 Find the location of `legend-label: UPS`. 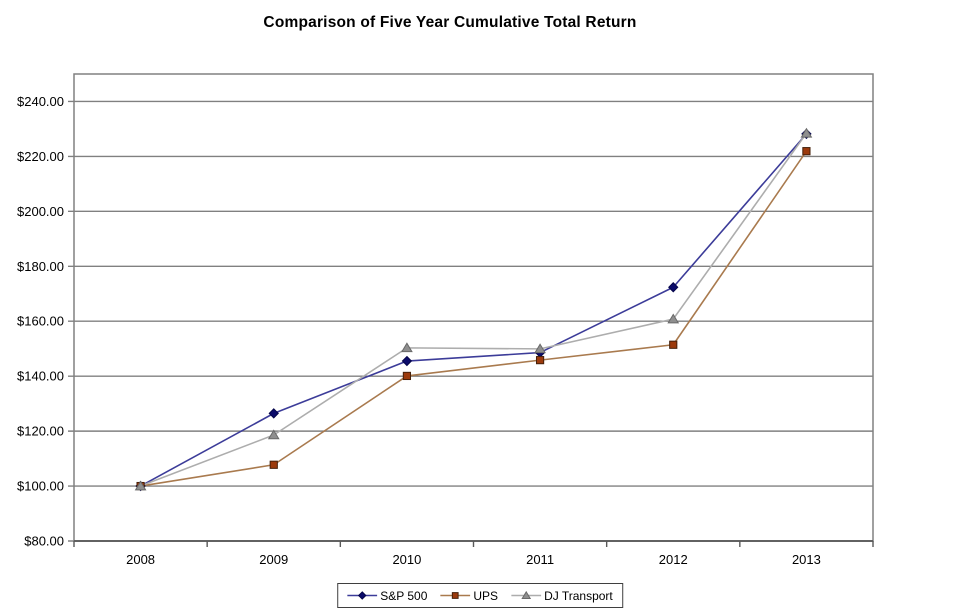

legend-label: UPS is located at coordinates (486, 595).